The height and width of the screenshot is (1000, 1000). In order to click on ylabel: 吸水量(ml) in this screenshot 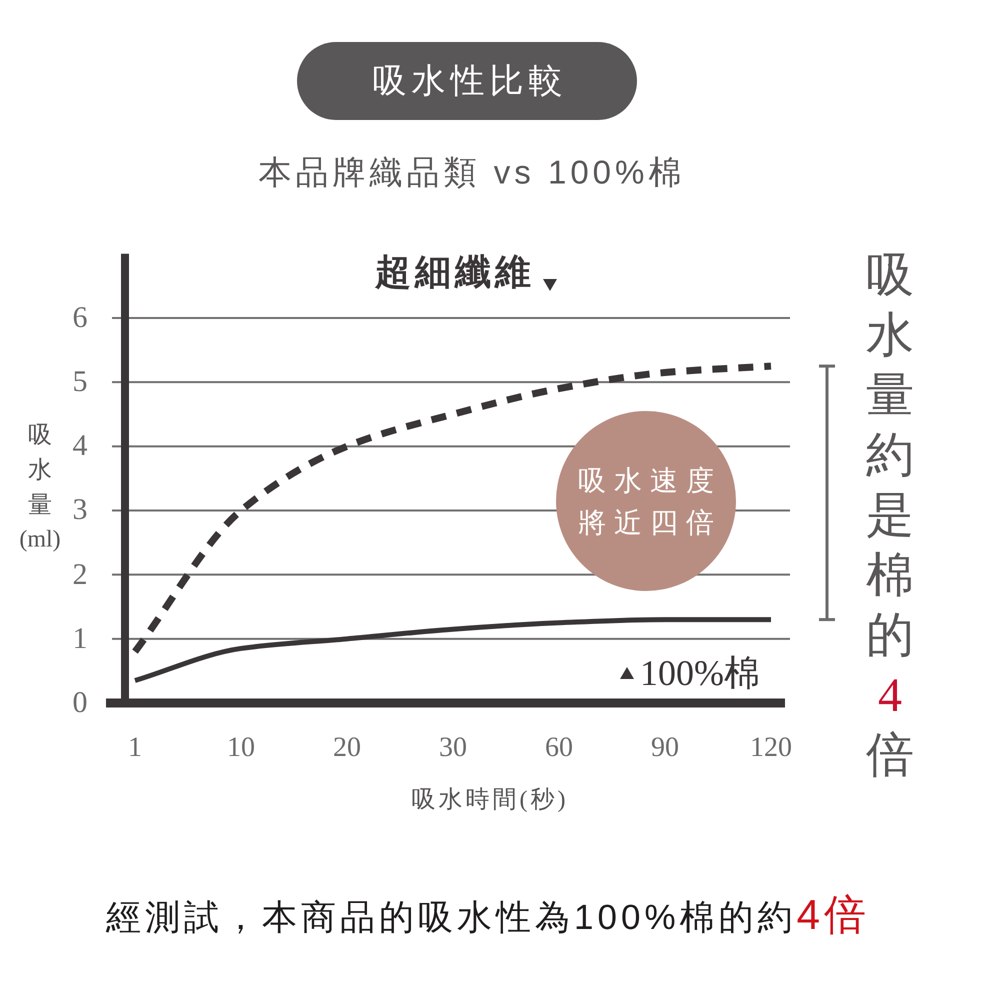, I will do `click(40, 488)`.